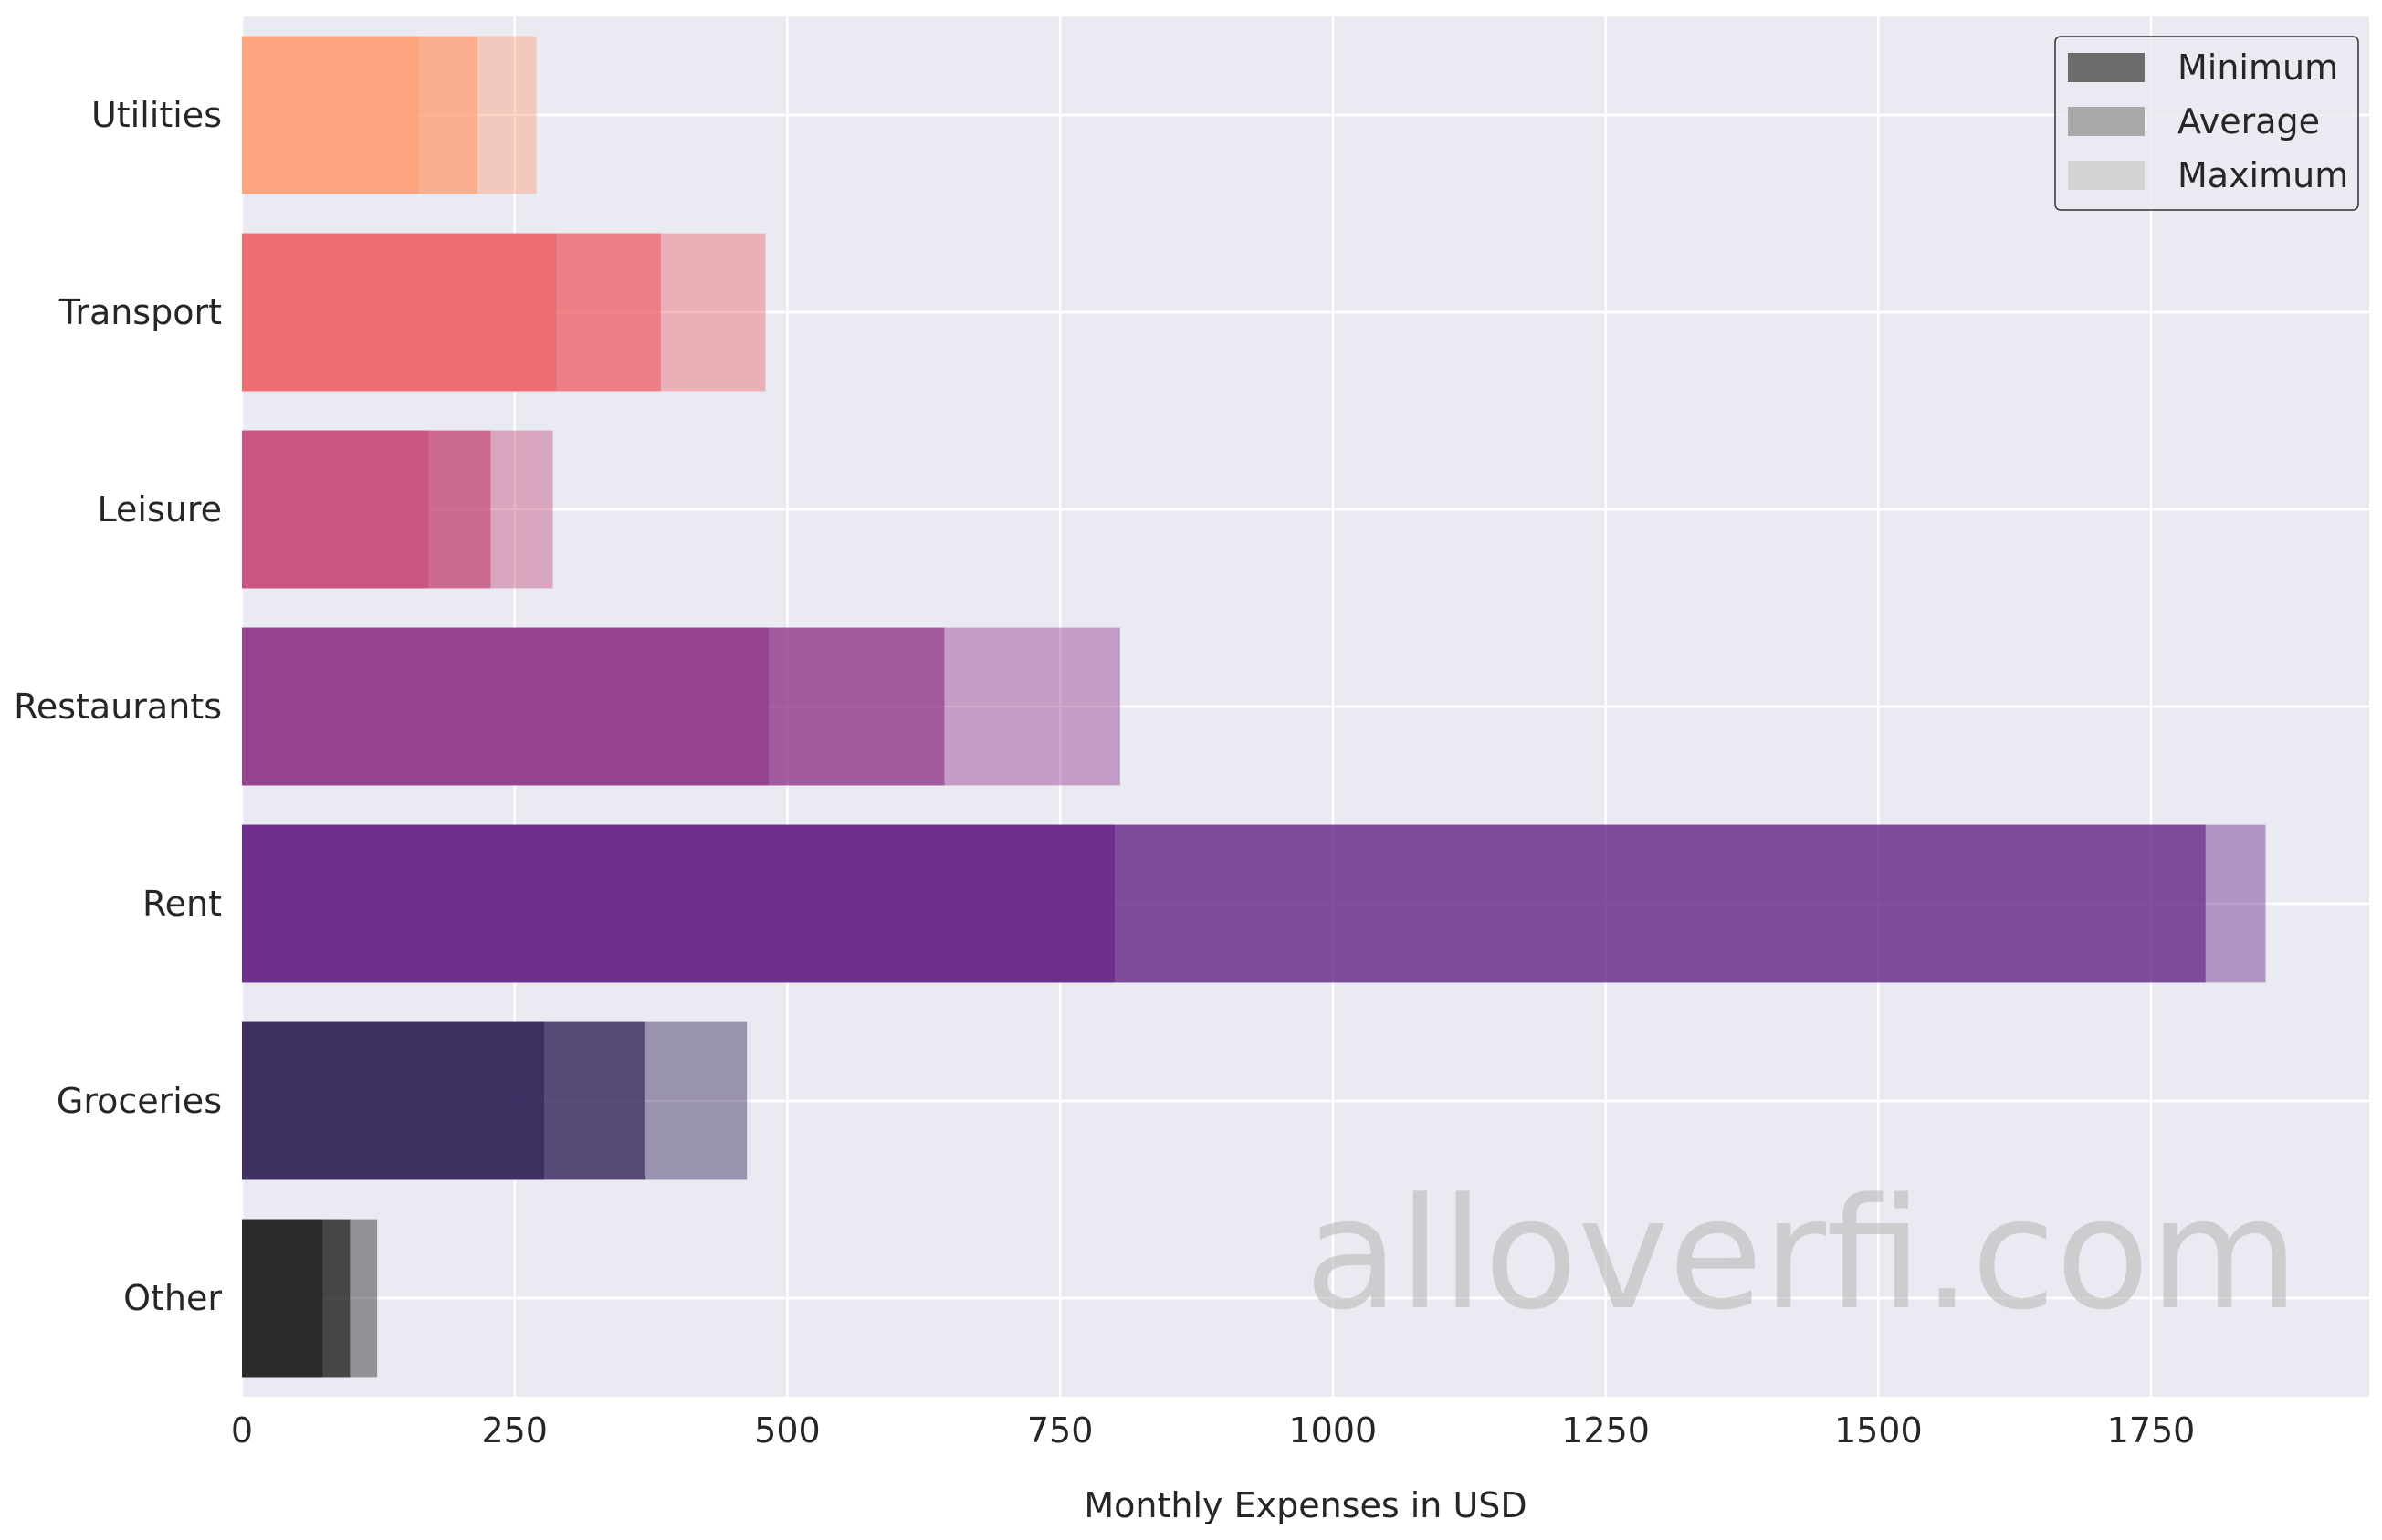  I want to click on y-tick-label-transport: Transport, so click(140, 312).